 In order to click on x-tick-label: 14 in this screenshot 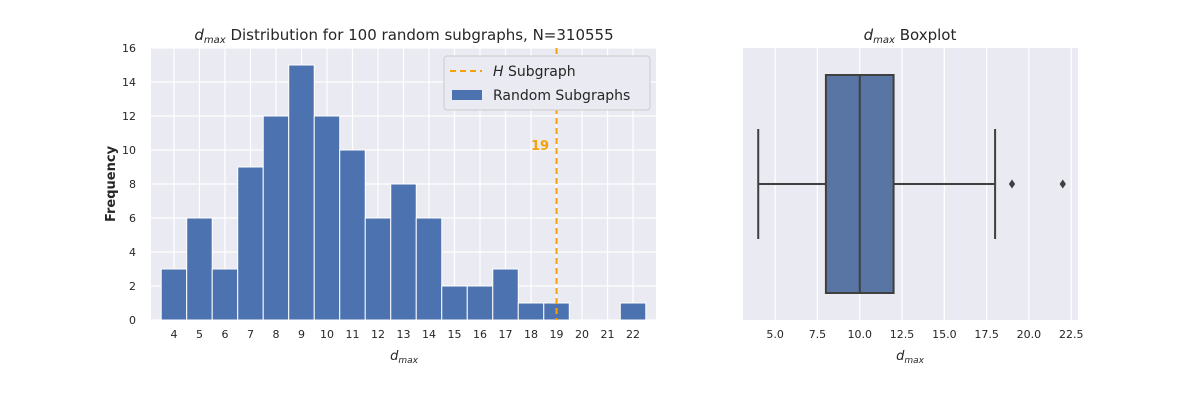, I will do `click(429, 334)`.